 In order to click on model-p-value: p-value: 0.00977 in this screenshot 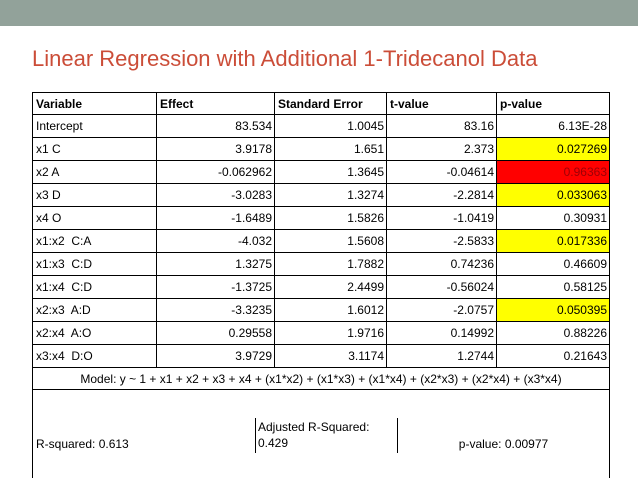, I will do `click(503, 444)`.